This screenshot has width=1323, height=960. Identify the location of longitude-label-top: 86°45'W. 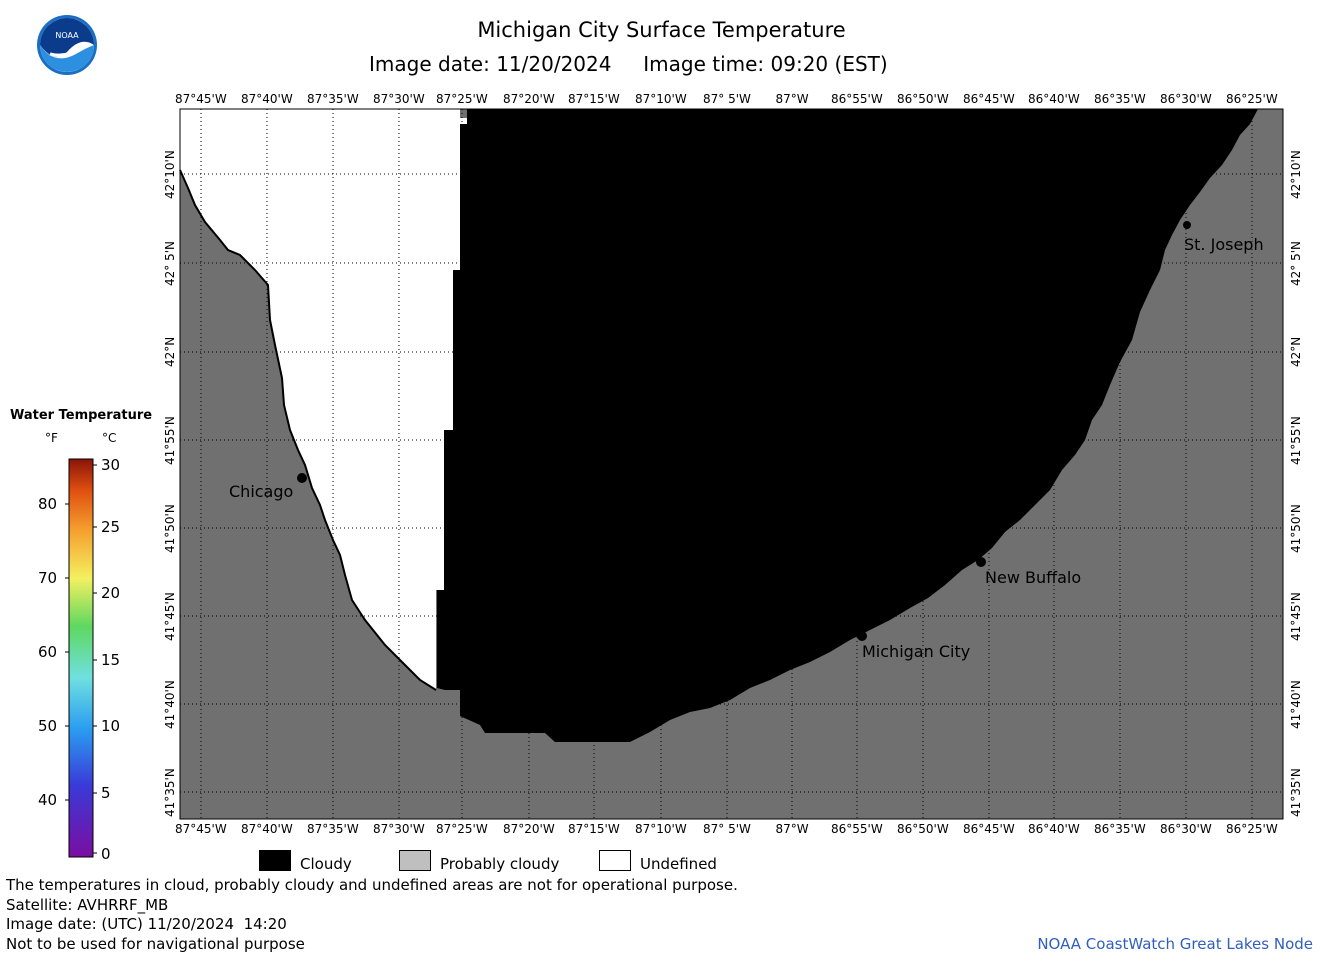
(989, 99).